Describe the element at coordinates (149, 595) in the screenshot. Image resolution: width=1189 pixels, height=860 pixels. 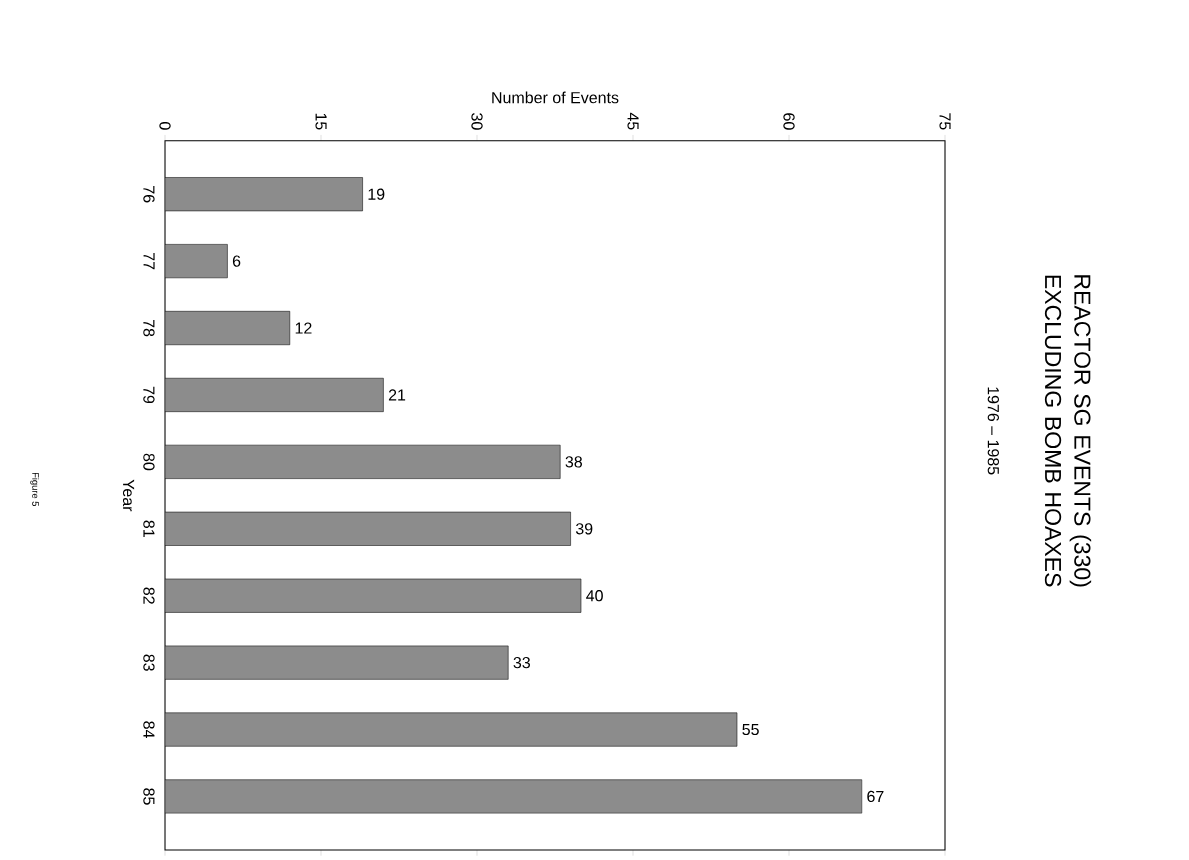
I see `y-tick-label: 82` at that location.